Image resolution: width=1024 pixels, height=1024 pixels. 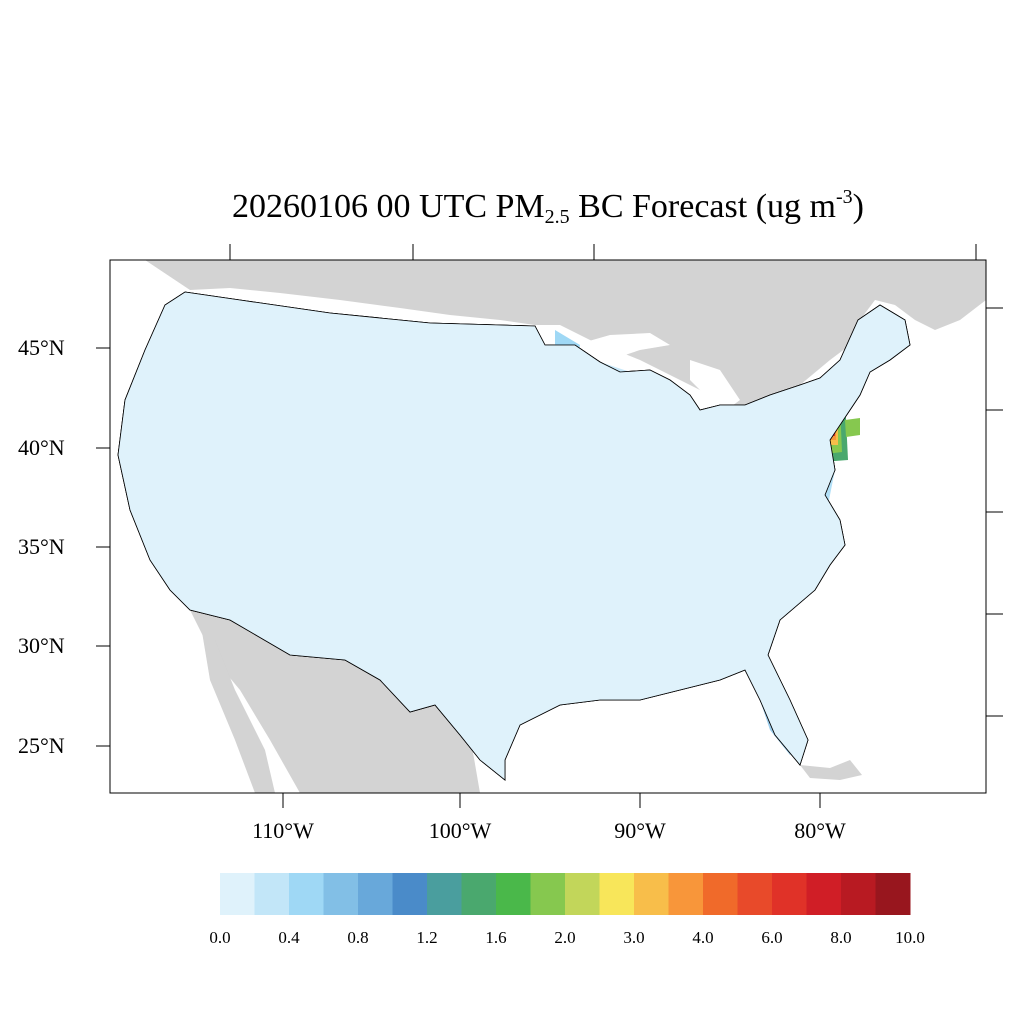 What do you see at coordinates (703, 937) in the screenshot?
I see `colorbar-label-7: 4.0` at bounding box center [703, 937].